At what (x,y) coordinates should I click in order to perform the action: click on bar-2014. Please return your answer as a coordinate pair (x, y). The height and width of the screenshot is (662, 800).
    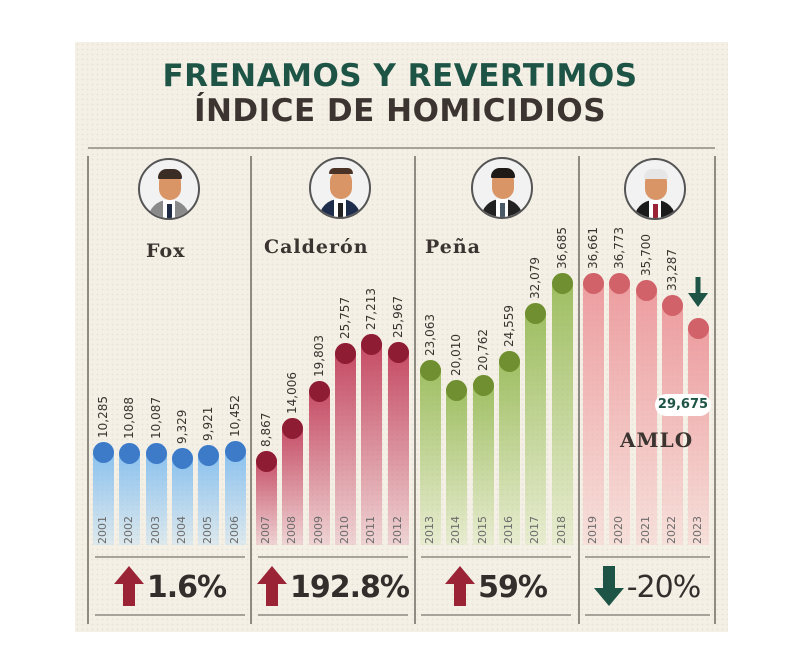
    Looking at the image, I should click on (456, 462).